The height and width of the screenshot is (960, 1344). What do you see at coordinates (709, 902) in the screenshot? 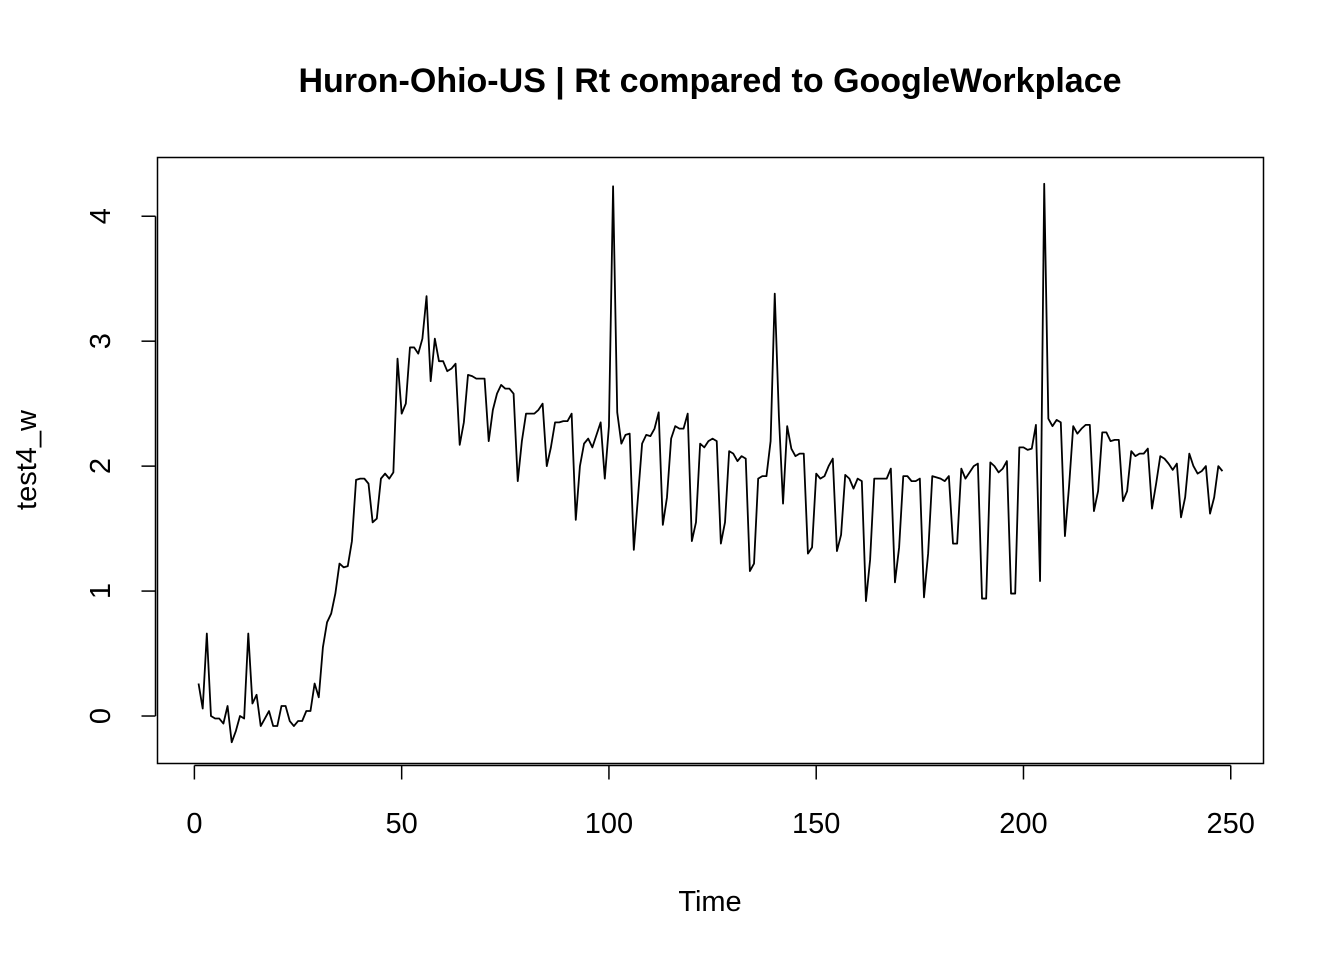
I see `x-axis-label: Time` at bounding box center [709, 902].